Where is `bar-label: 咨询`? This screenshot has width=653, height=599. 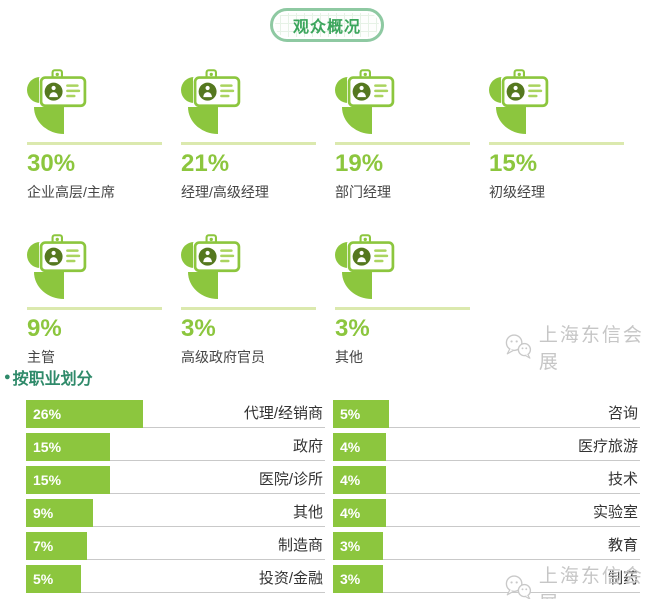
bar-label: 咨询 is located at coordinates (622, 413).